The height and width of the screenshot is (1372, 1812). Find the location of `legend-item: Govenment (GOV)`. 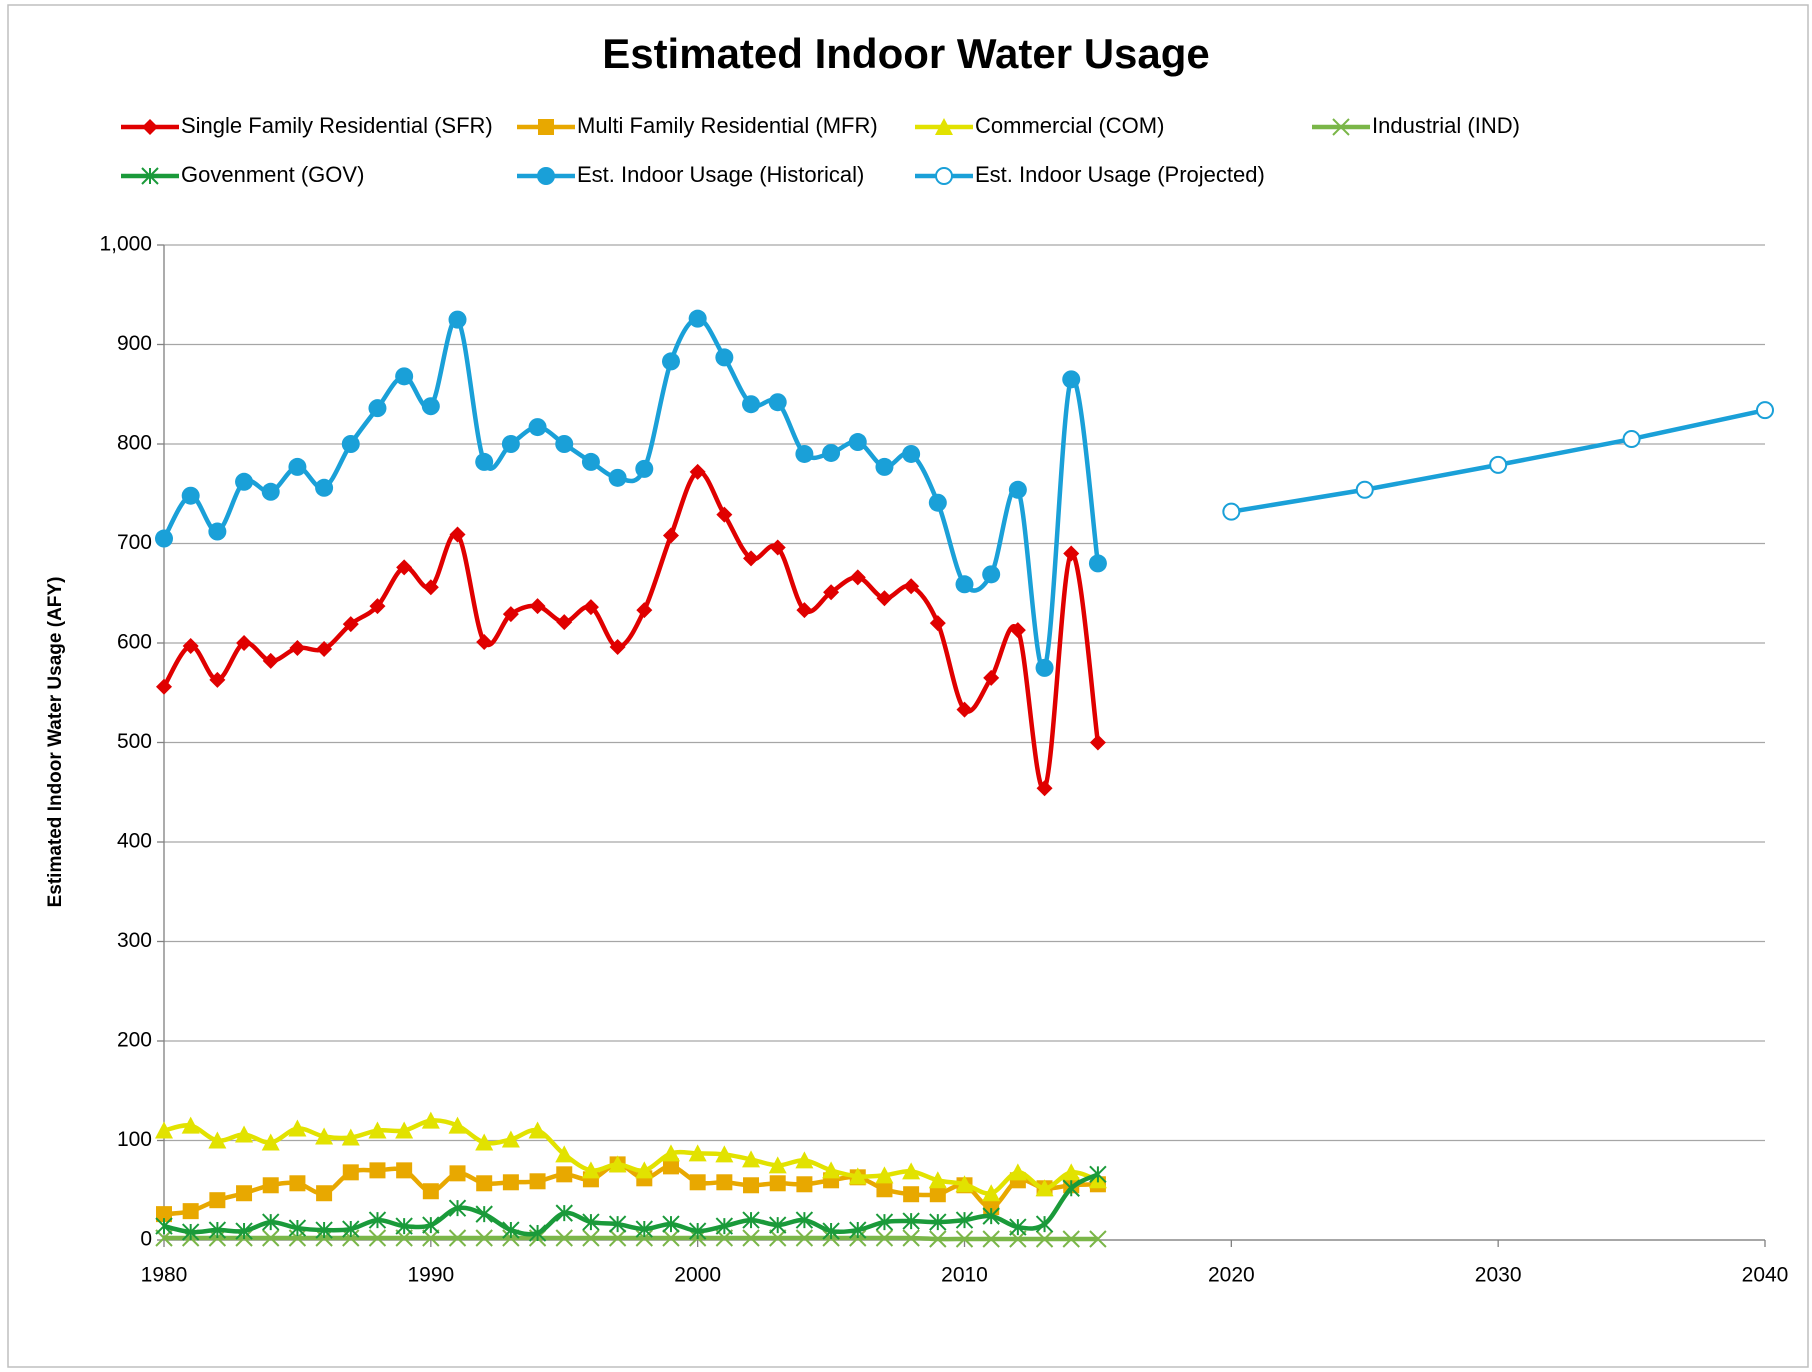

legend-item: Govenment (GOV) is located at coordinates (242, 174).